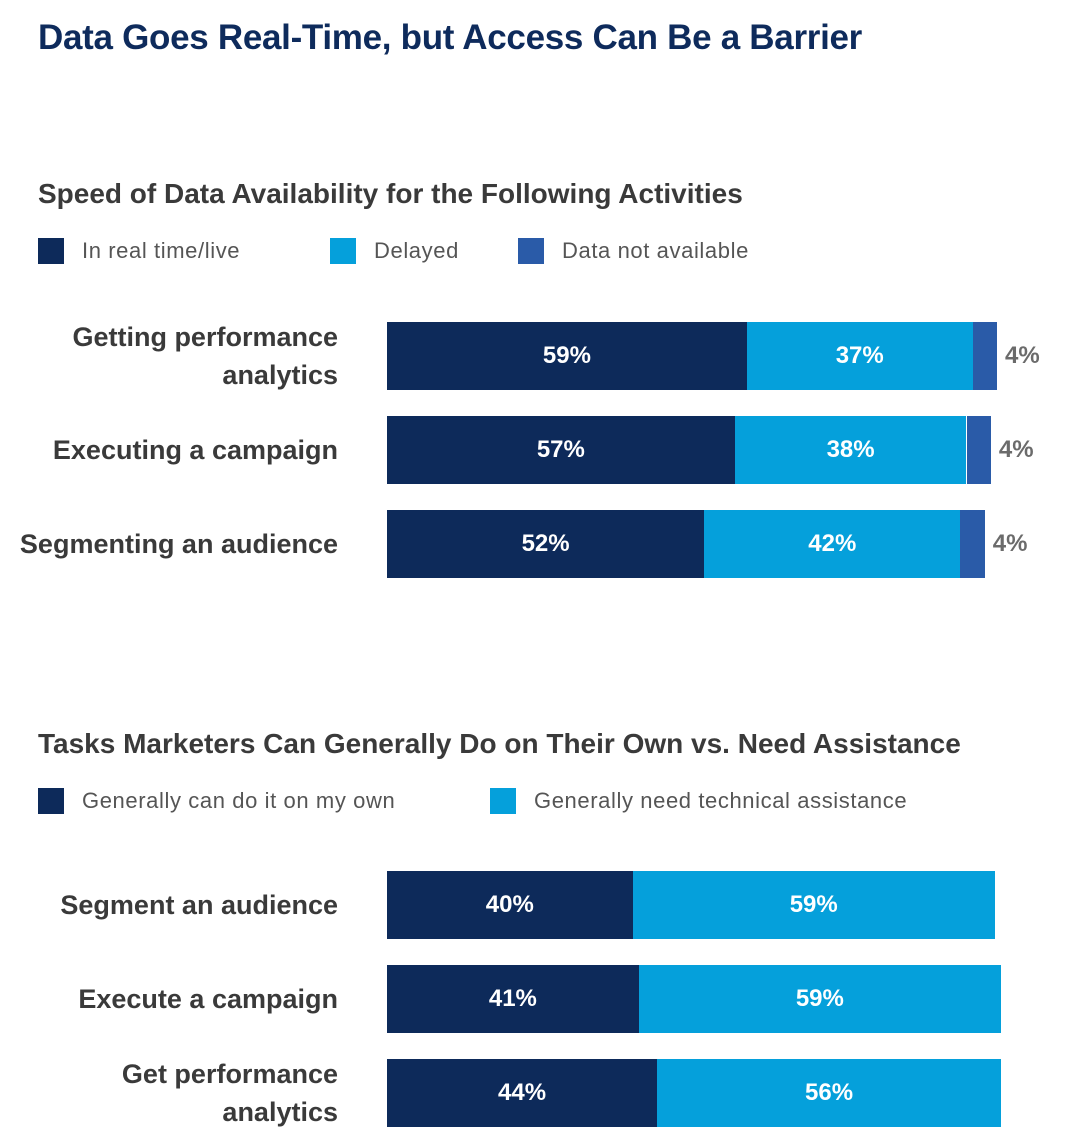 The height and width of the screenshot is (1146, 1080). I want to click on legend-label: Data not available, so click(655, 250).